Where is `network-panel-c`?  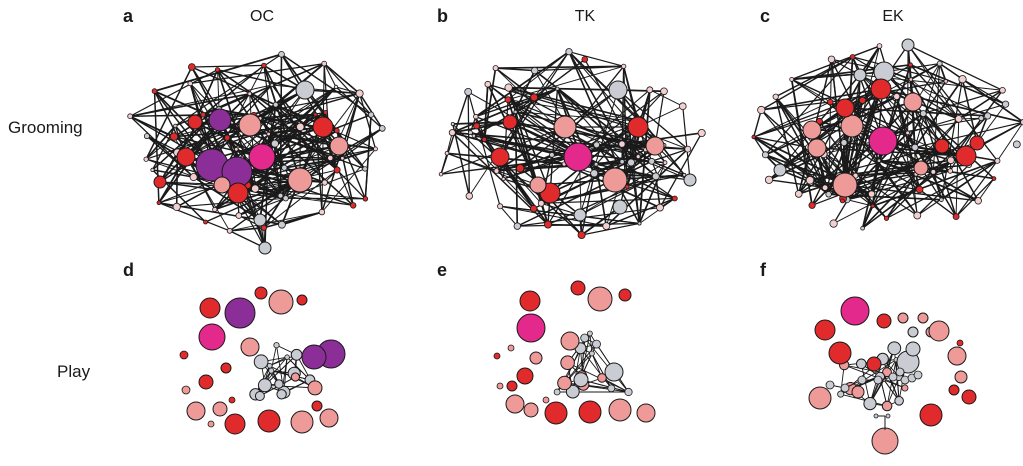 network-panel-c is located at coordinates (887, 134).